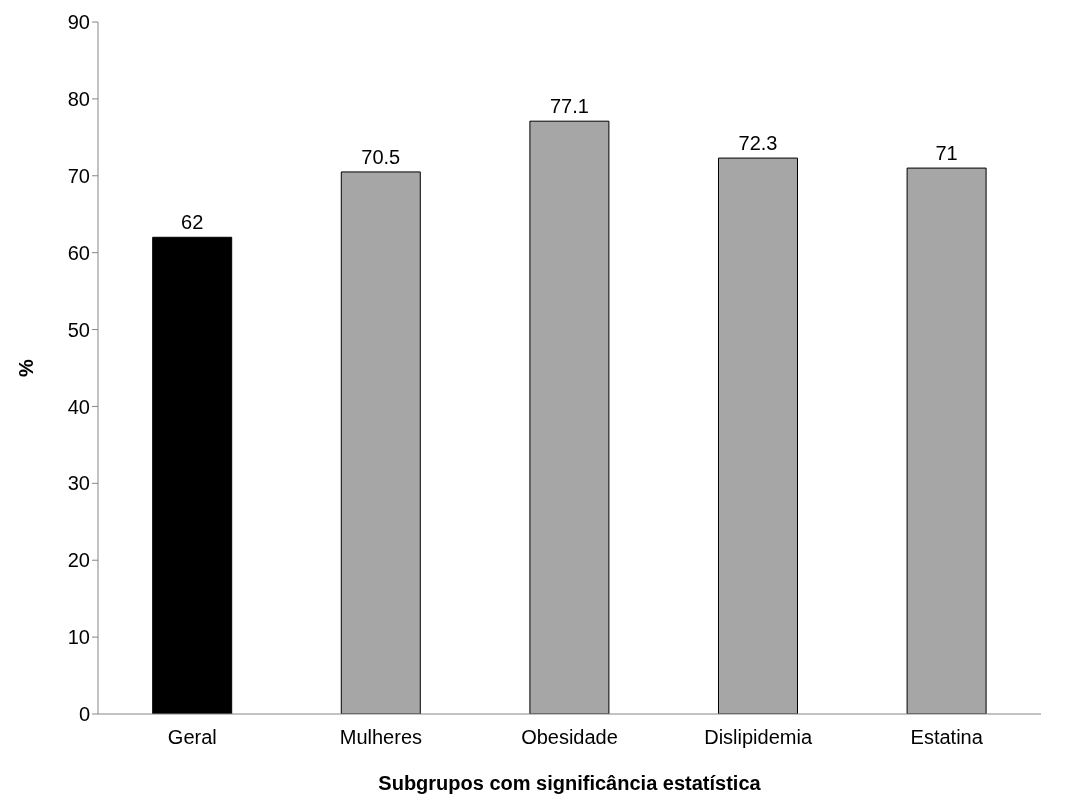  I want to click on y-axis-title: %, so click(26, 367).